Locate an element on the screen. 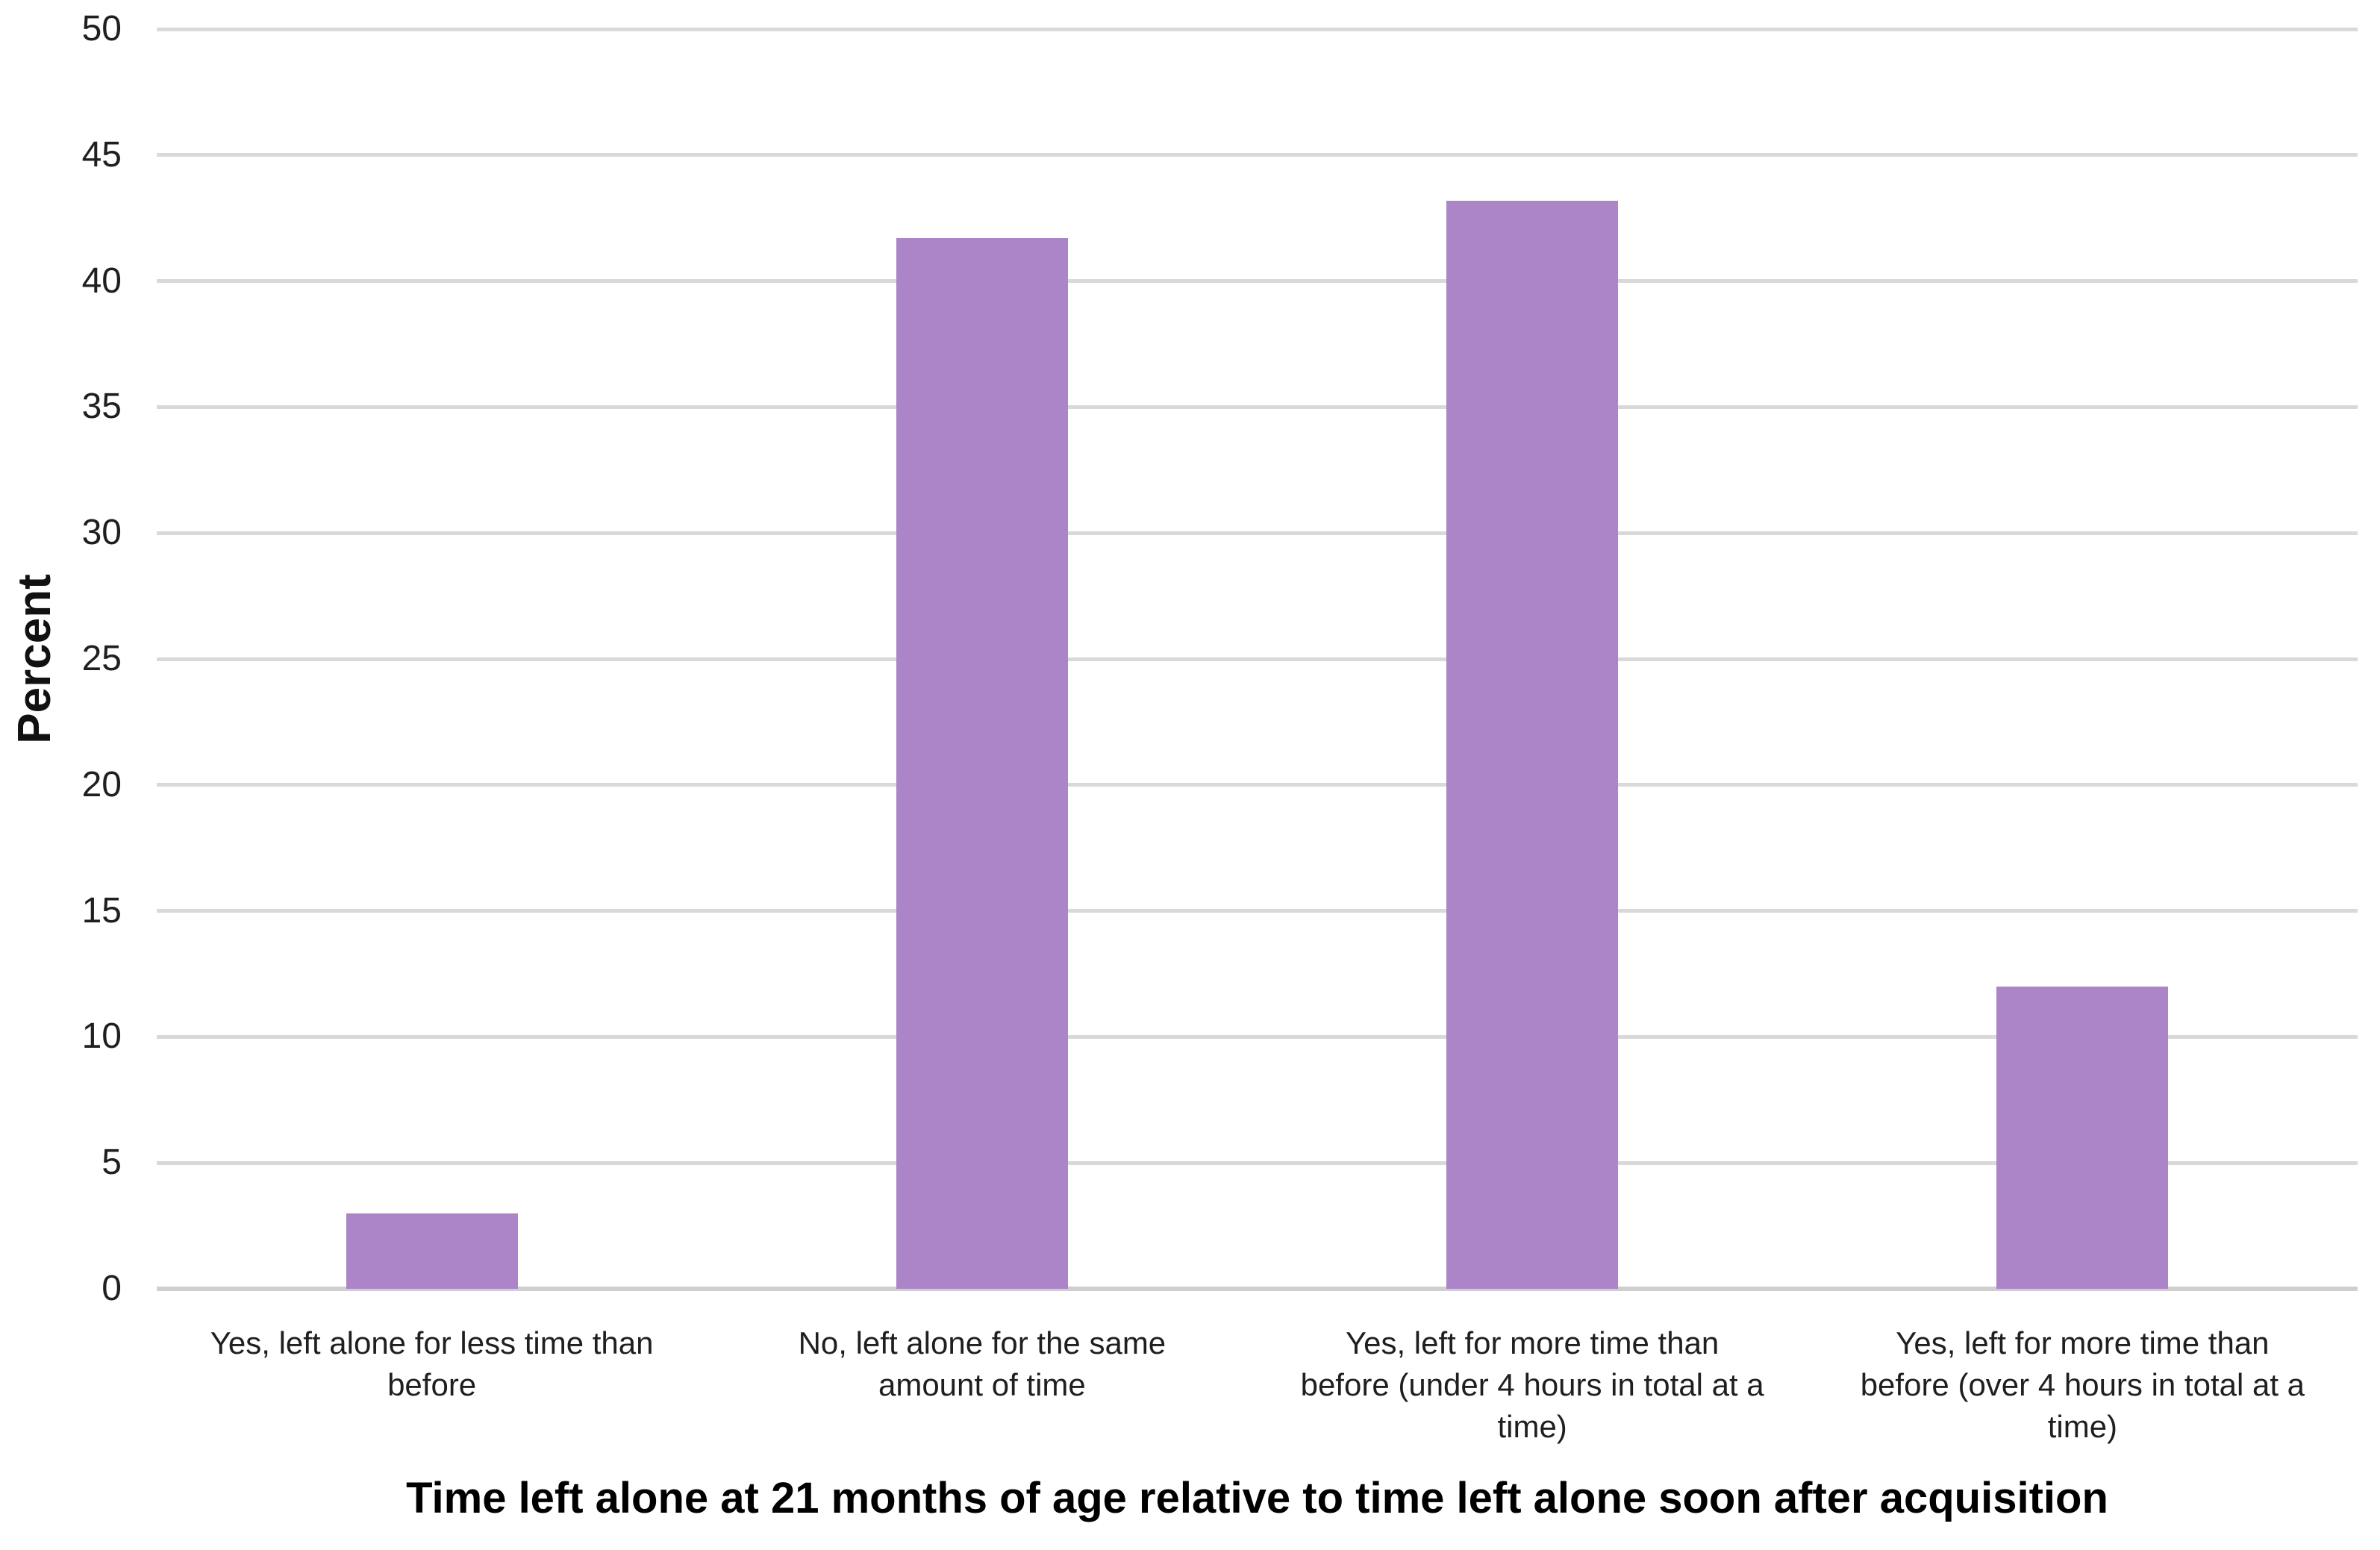 The width and height of the screenshot is (2380, 1550). y-tick-label-30: 30 is located at coordinates (101, 533).